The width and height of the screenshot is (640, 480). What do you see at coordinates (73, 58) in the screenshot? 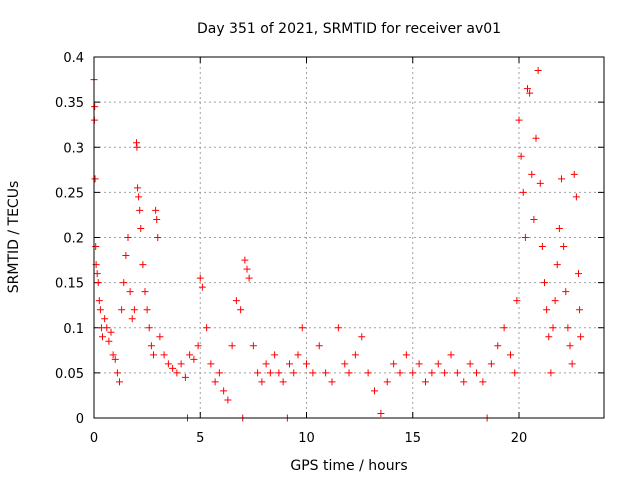
I see `y-tick-label: 0.4` at bounding box center [73, 58].